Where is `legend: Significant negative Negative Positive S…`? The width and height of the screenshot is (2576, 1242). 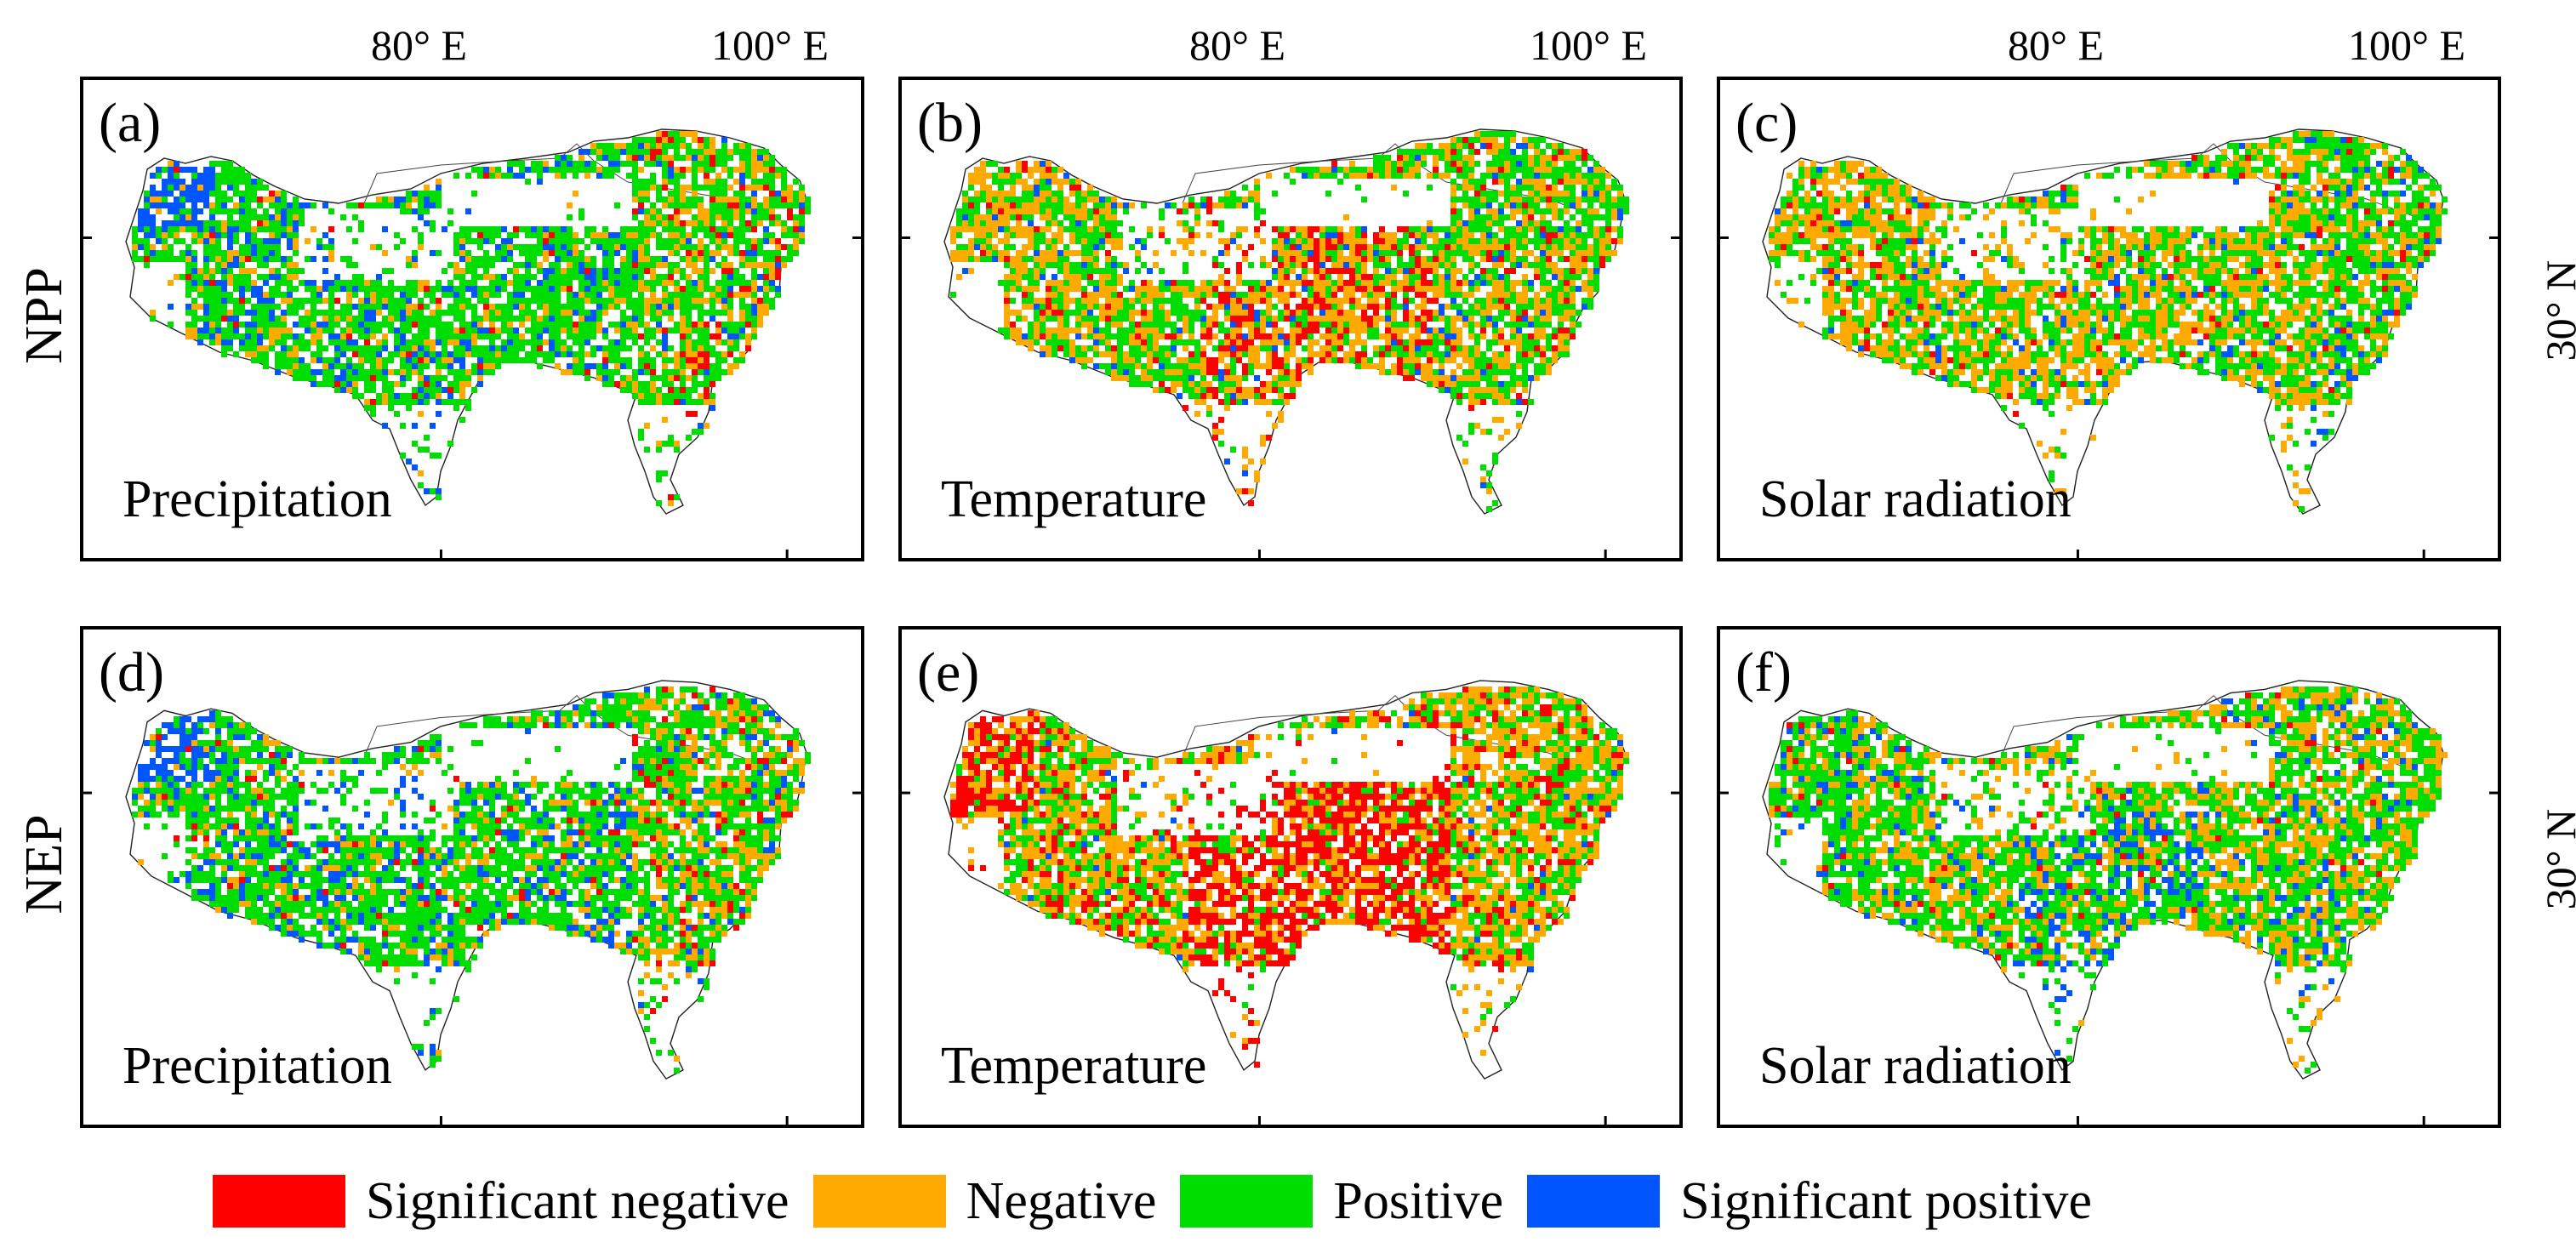 legend: Significant negative Negative Positive S… is located at coordinates (1164, 1201).